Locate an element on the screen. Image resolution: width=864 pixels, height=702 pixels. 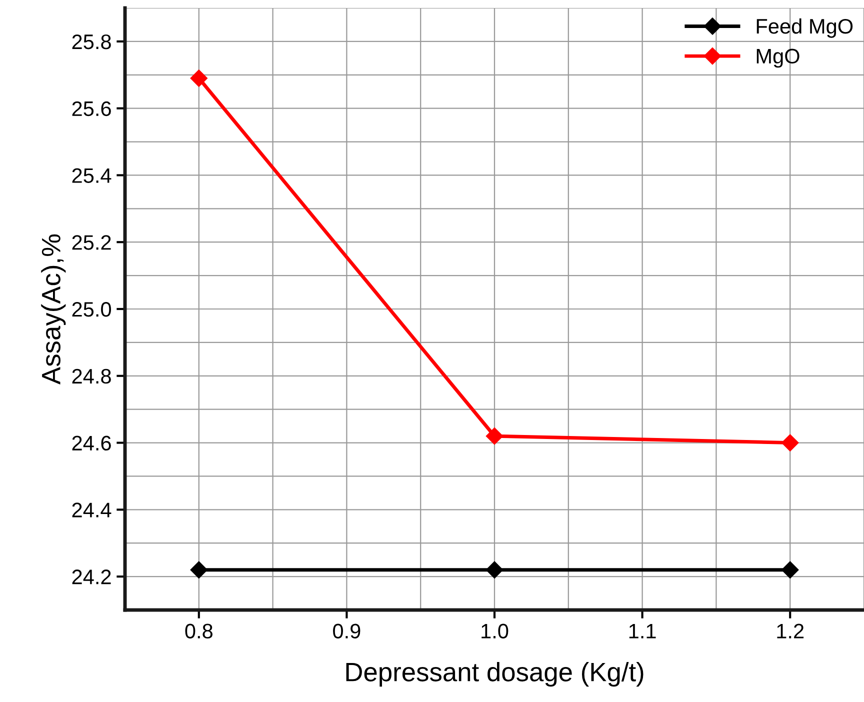
legend-label: MgO is located at coordinates (778, 58).